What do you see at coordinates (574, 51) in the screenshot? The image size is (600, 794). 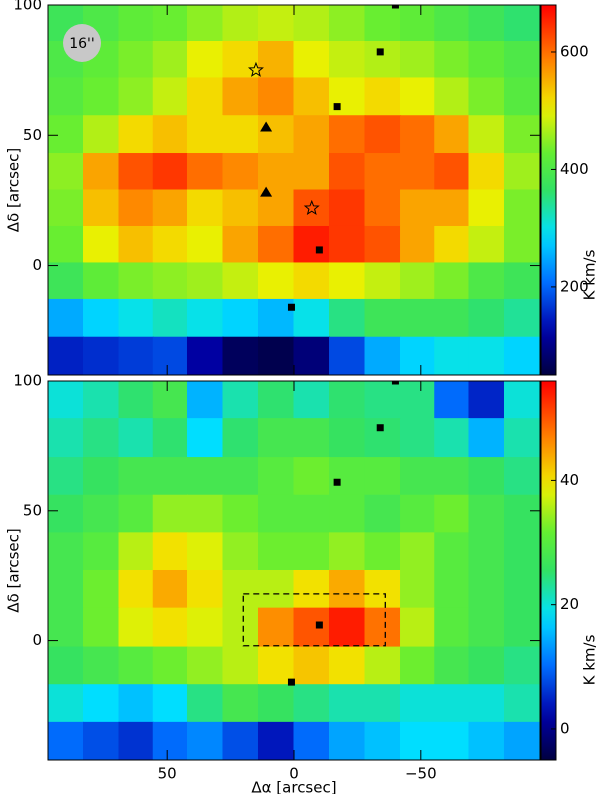 I see `colorbar-tick-label: 600` at bounding box center [574, 51].